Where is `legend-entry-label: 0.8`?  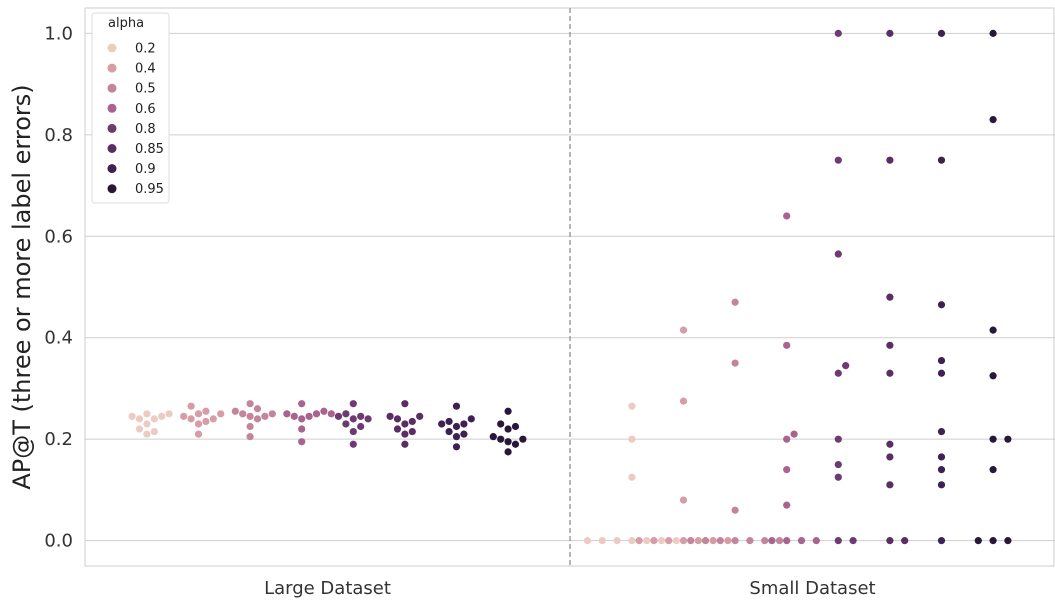 legend-entry-label: 0.8 is located at coordinates (145, 129).